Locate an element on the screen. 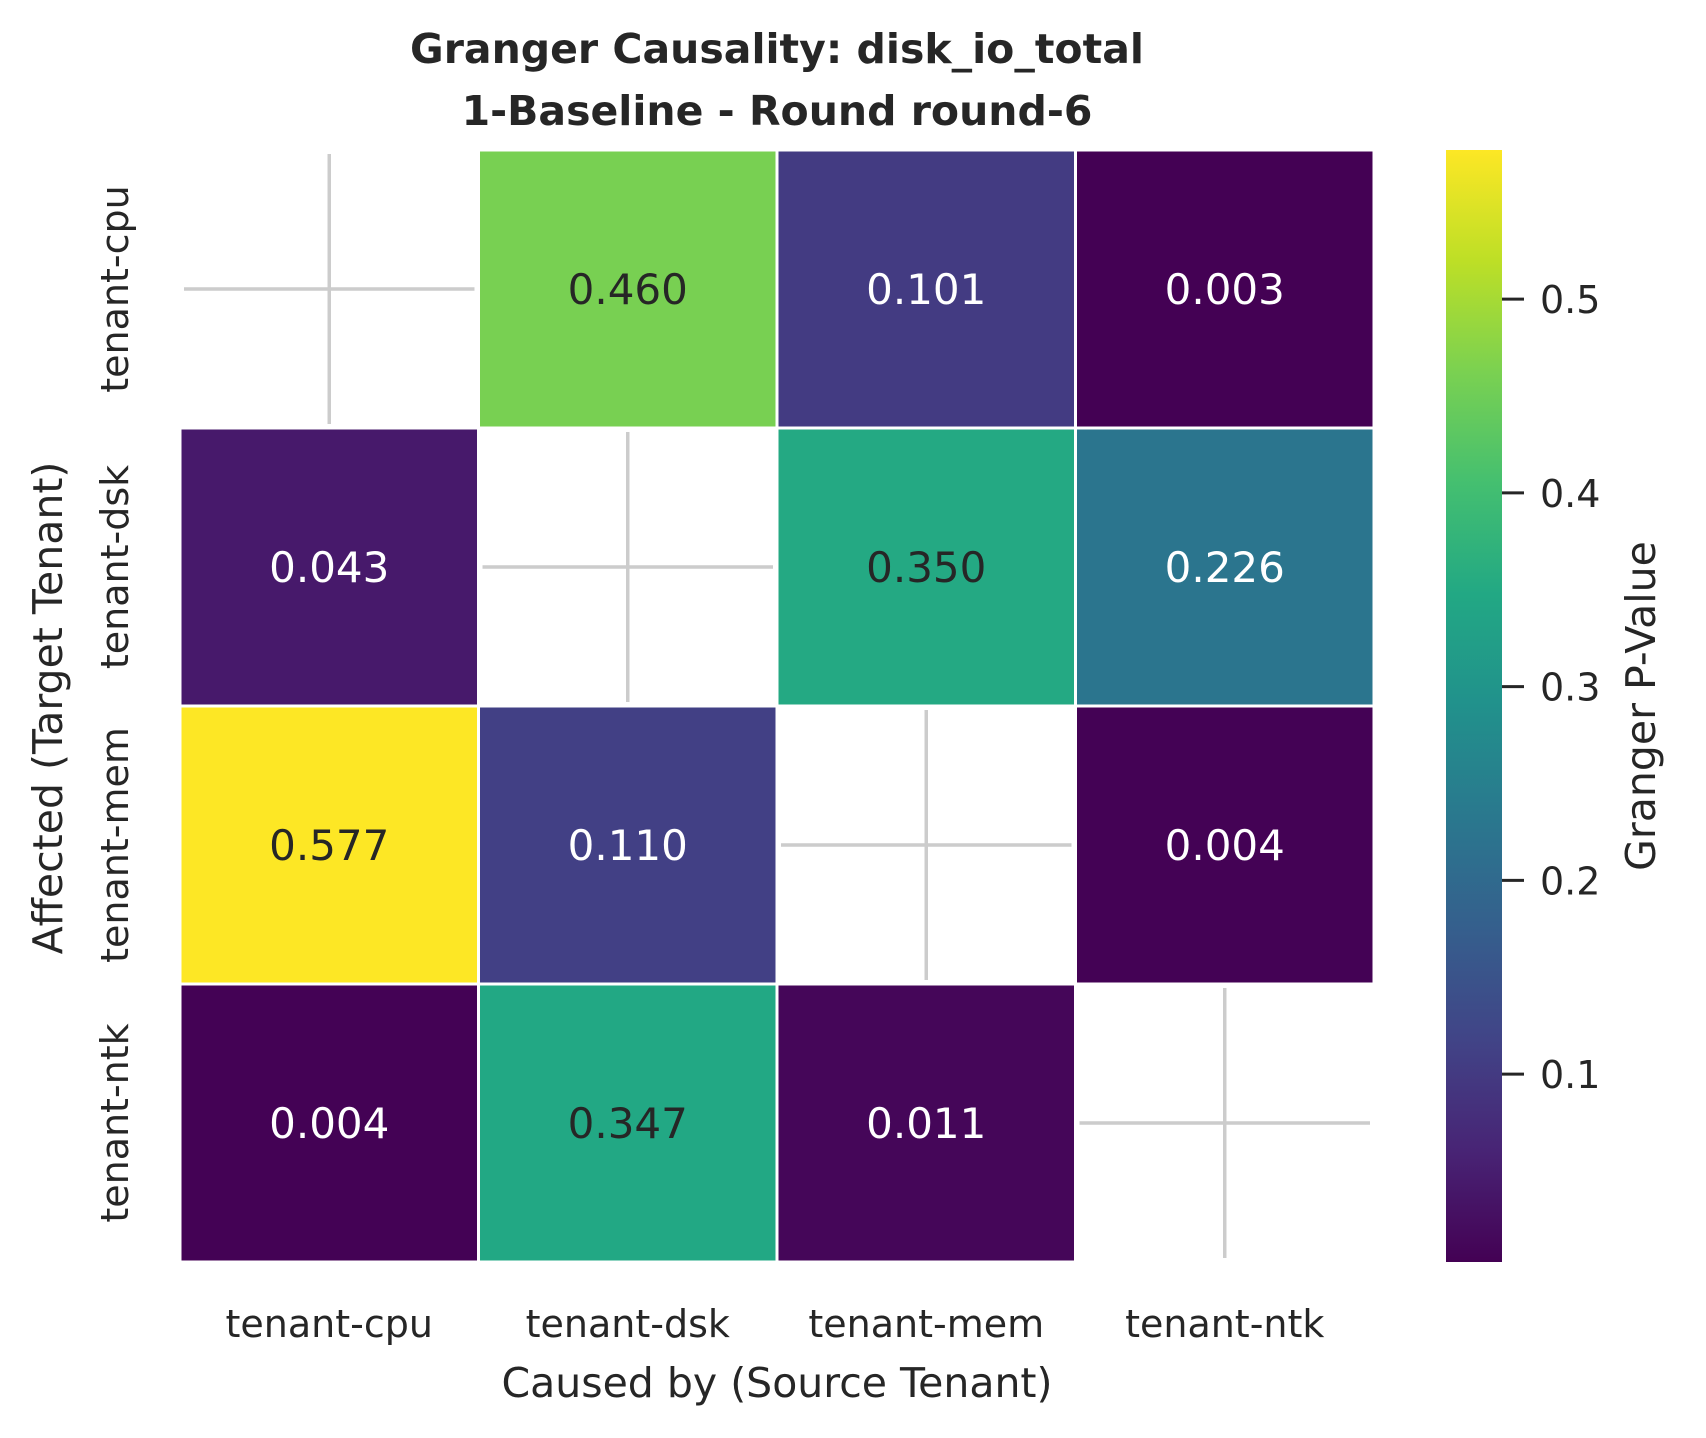 The image size is (1706, 1438). y-axis-label: Affected (Target Tenant) is located at coordinates (48, 708).